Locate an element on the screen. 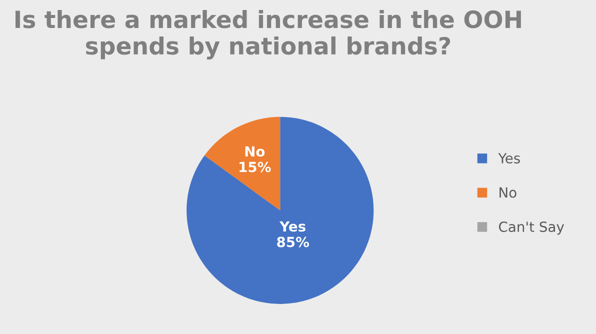 The height and width of the screenshot is (334, 596). slice-label: No is located at coordinates (255, 151).